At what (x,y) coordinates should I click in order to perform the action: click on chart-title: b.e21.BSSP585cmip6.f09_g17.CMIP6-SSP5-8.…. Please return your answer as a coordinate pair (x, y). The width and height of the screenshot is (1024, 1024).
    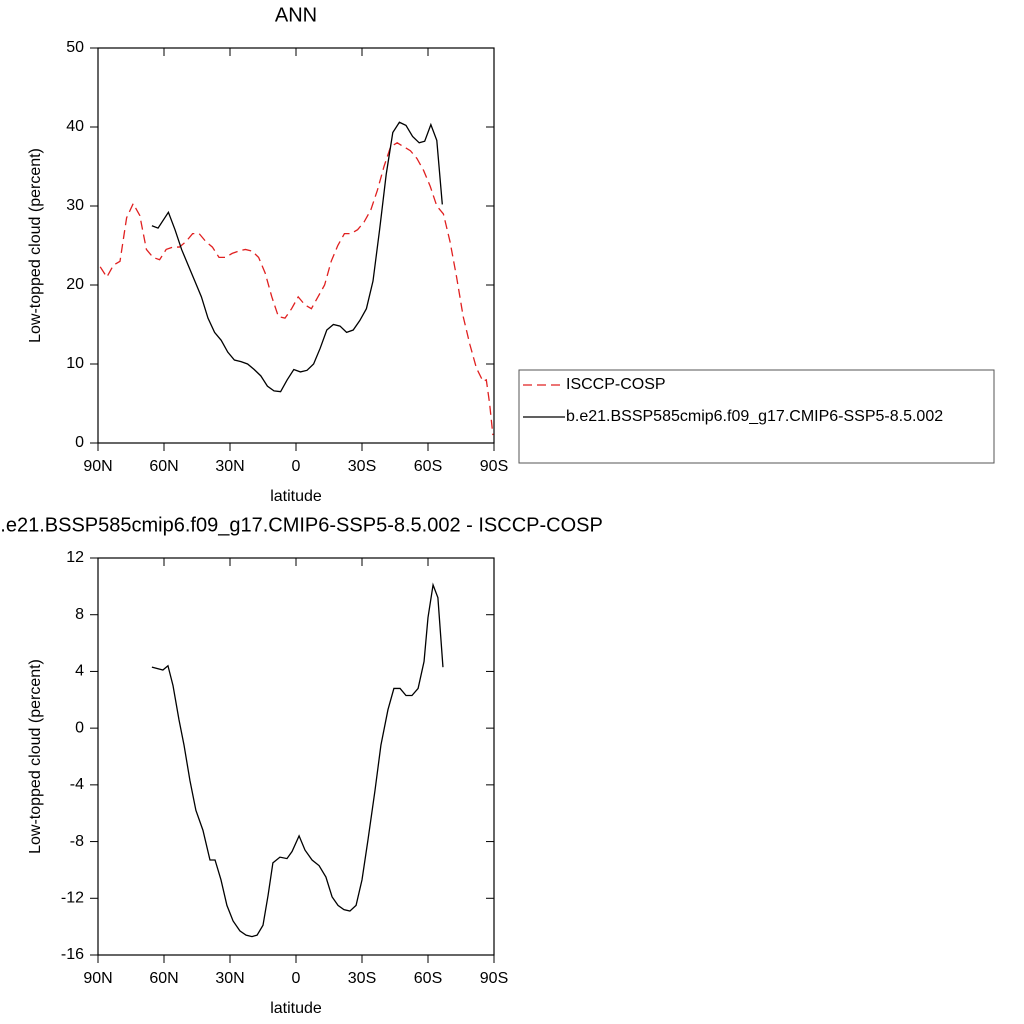
    Looking at the image, I should click on (301, 525).